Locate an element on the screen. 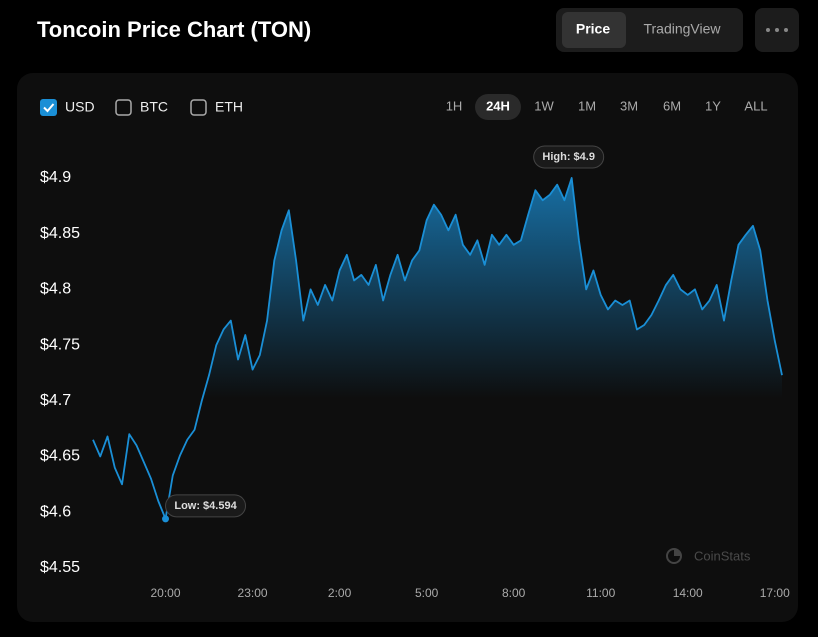 This screenshot has height=637, width=818. annotation-high: High: $4.9 is located at coordinates (568, 157).